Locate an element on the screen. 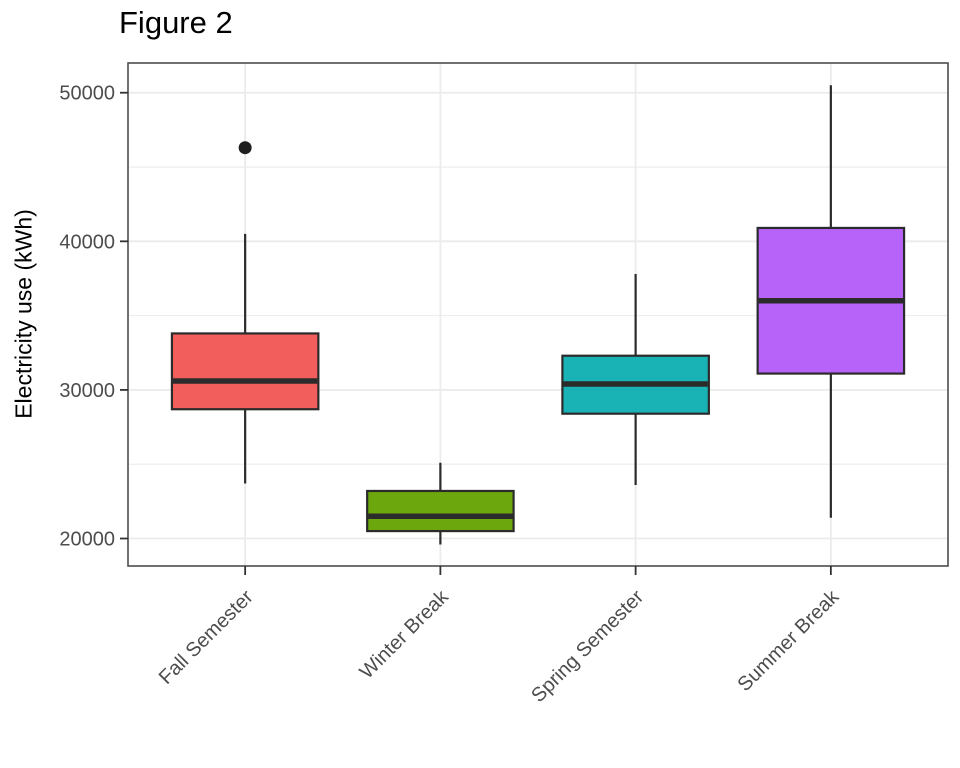  x-tick-label: Summer Break is located at coordinates (789, 640).